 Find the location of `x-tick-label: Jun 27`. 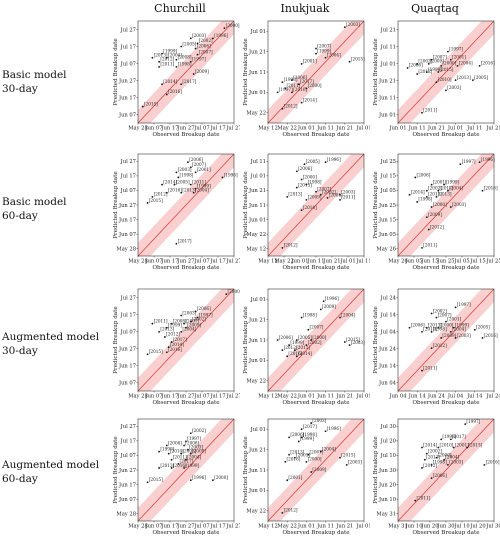

x-tick-label: Jun 27 is located at coordinates (185, 527).